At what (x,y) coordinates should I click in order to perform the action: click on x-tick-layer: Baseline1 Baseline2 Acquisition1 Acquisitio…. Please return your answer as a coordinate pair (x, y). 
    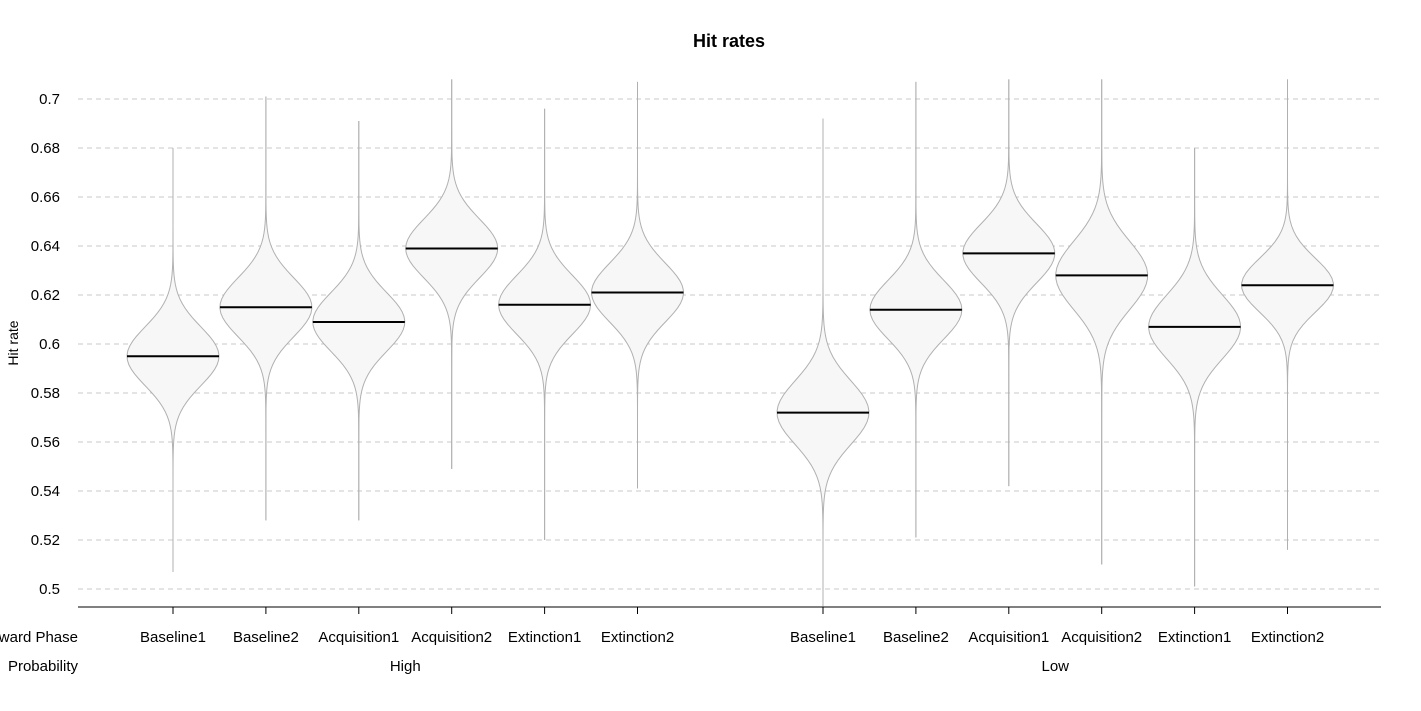
    Looking at the image, I should click on (732, 626).